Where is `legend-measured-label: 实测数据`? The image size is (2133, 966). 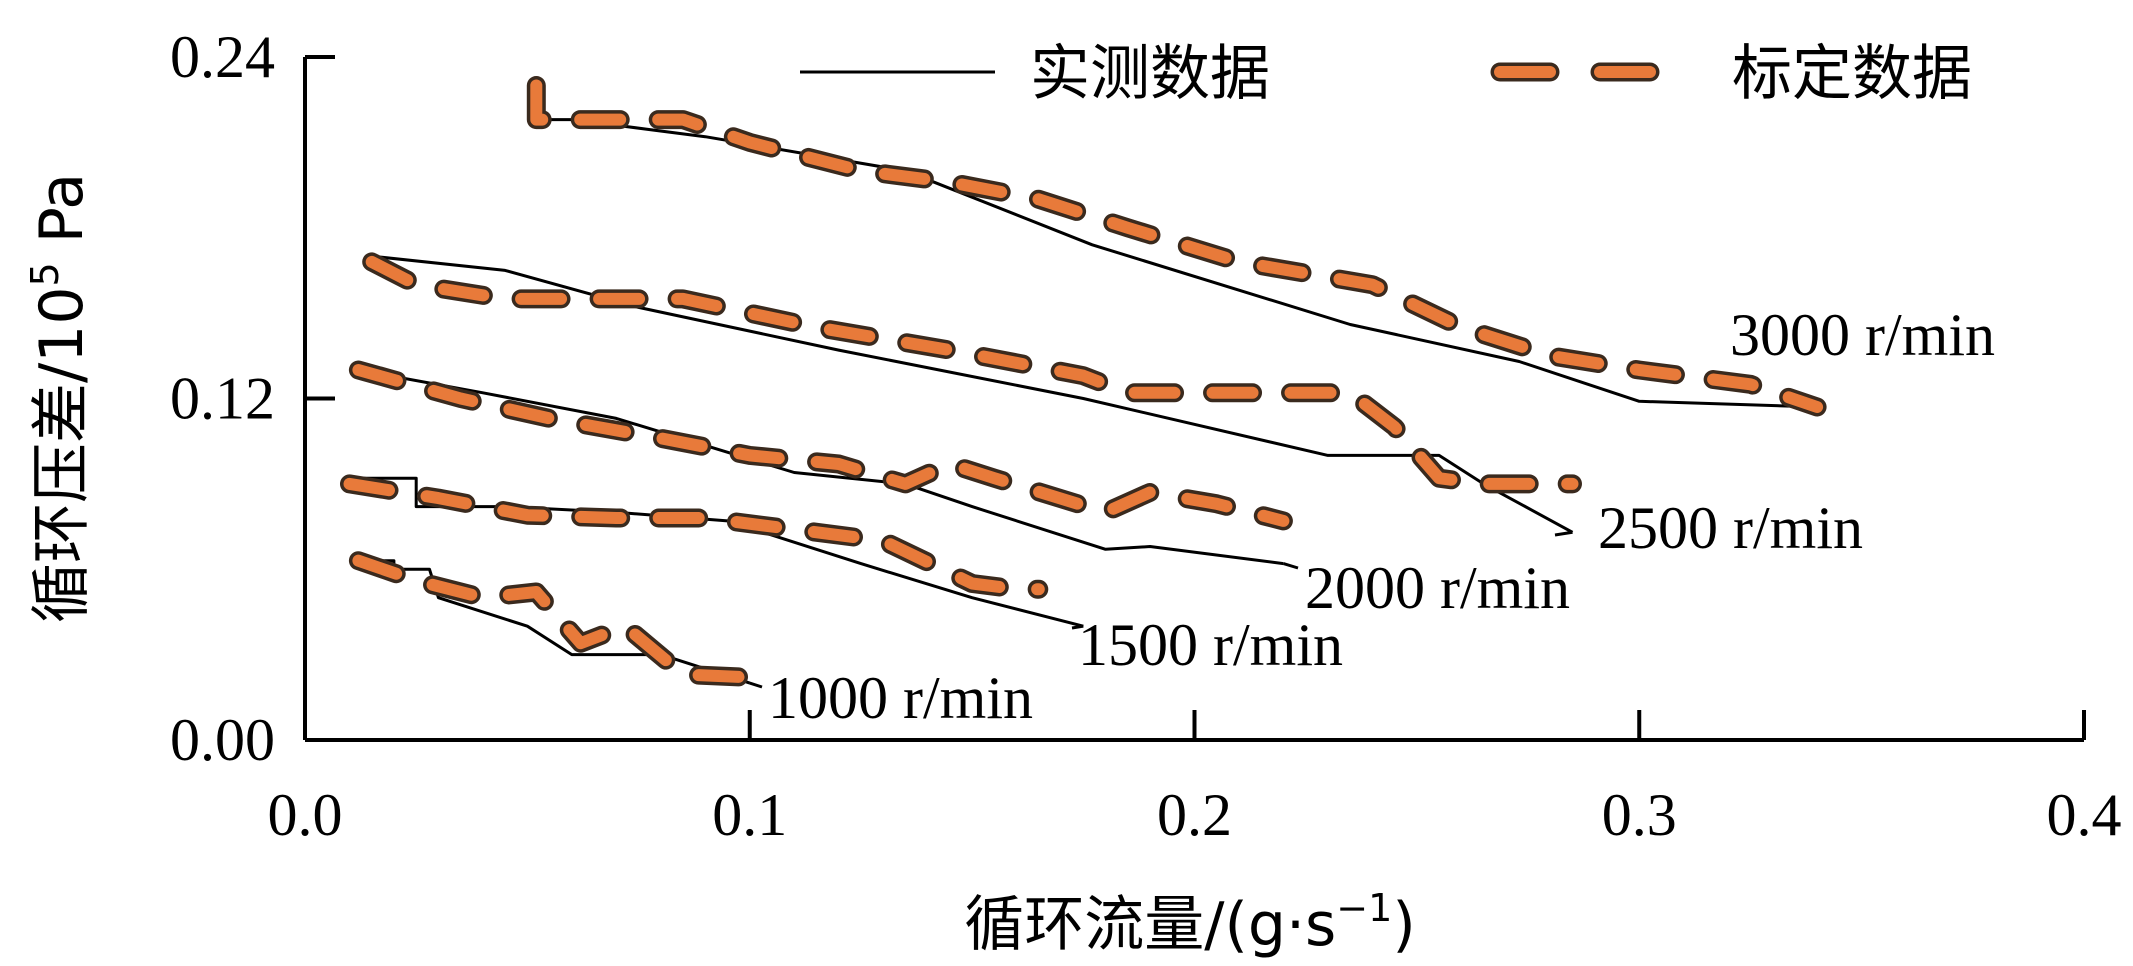
legend-measured-label: 实测数据 is located at coordinates (1150, 74).